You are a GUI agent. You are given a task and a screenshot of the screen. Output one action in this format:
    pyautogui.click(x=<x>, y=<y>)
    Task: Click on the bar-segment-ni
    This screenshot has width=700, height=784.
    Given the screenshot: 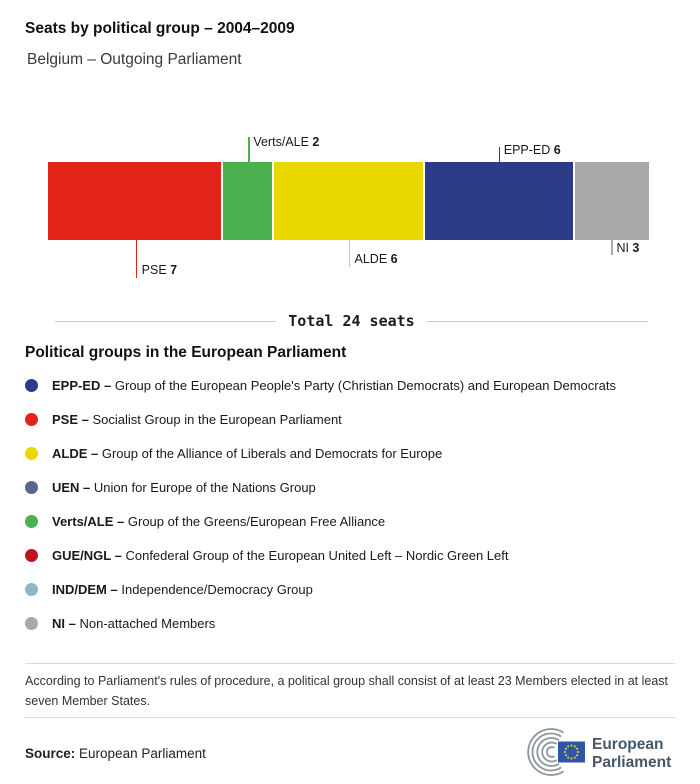 What is the action you would take?
    pyautogui.click(x=611, y=201)
    